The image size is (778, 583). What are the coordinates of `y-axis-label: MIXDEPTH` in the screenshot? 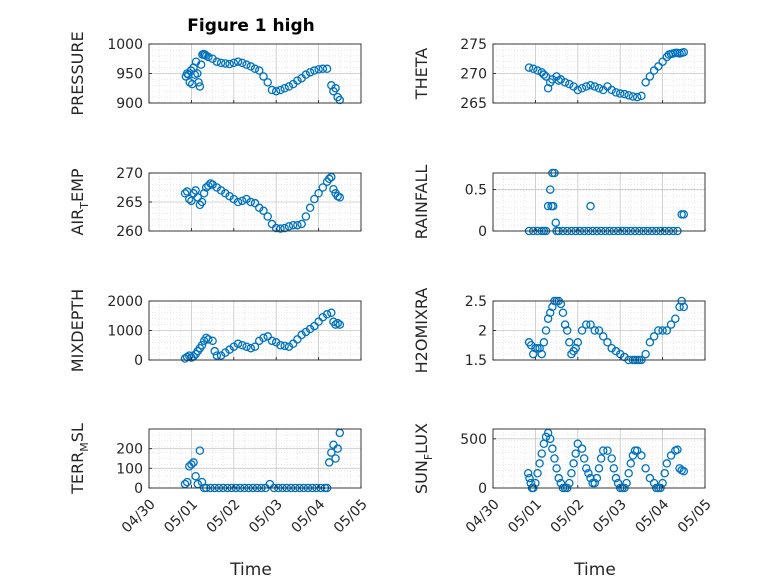 It's located at (77, 330).